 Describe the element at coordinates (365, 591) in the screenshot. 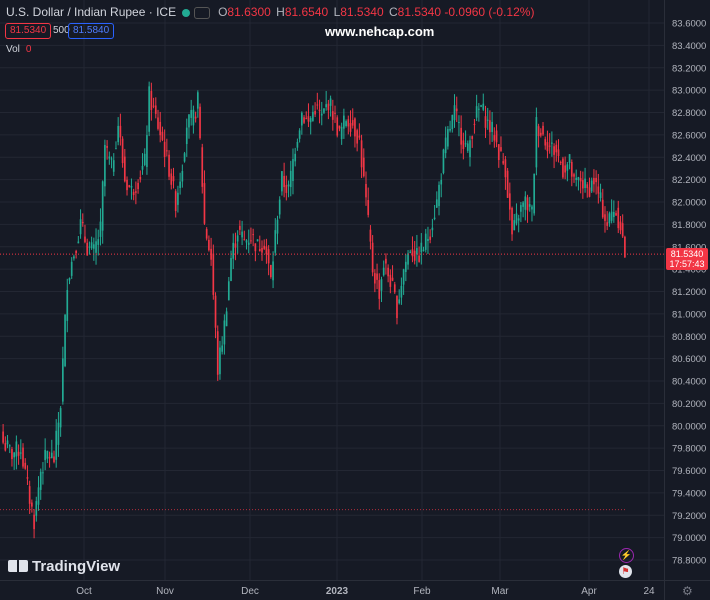

I see `time-axis: Oct Nov Dec 2023 Feb Mar Apr 24` at that location.